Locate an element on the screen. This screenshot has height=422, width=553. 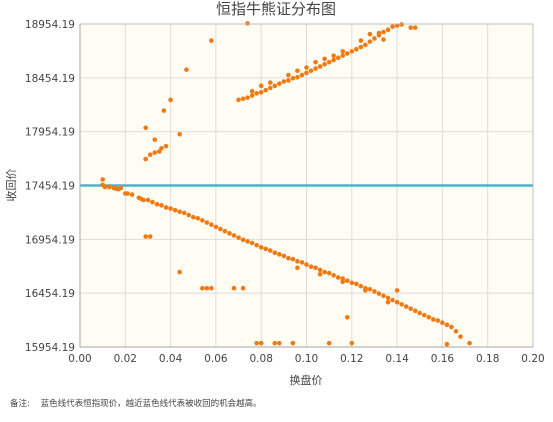
x-tick-label: 0.04 is located at coordinates (171, 359).